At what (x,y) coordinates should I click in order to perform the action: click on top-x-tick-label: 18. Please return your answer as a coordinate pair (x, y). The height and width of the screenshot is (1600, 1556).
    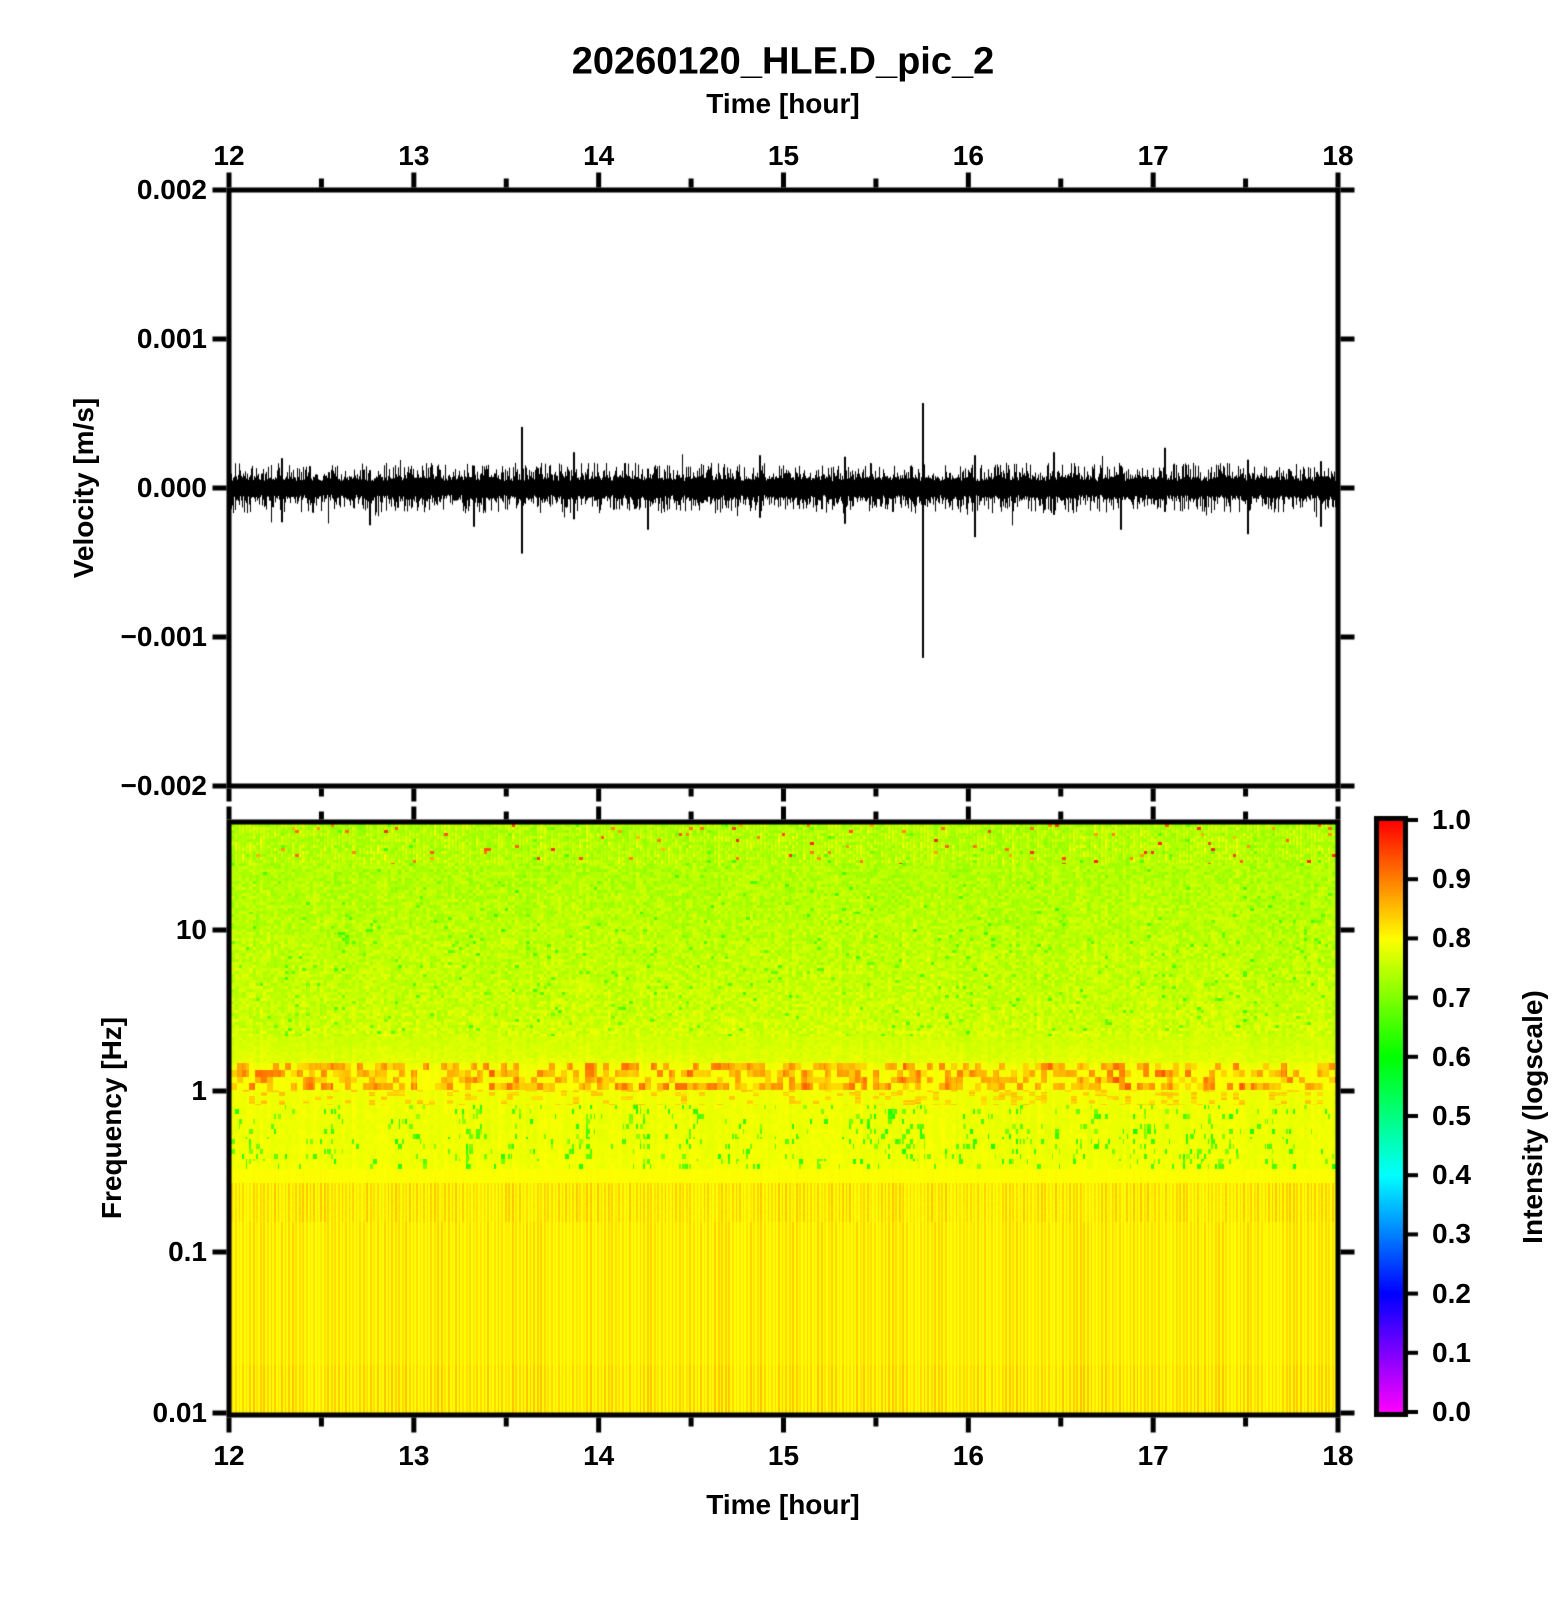
    Looking at the image, I should click on (1338, 155).